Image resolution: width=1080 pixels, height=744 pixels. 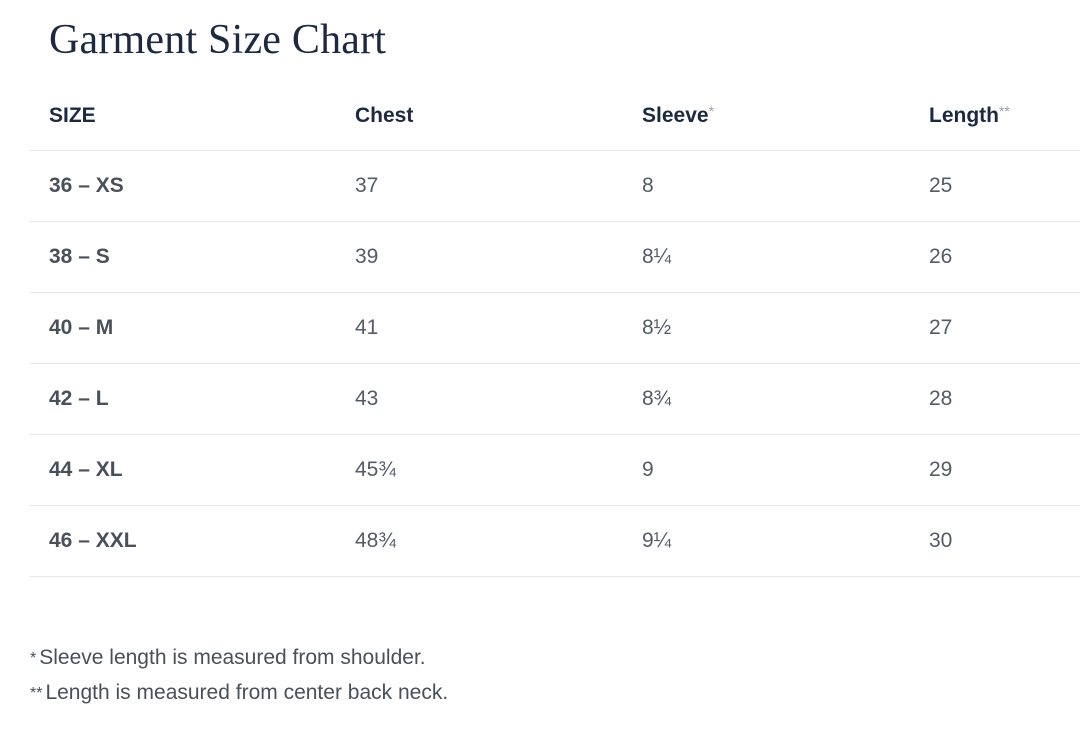 I want to click on page-title: Garment Size Chart, so click(x=218, y=40).